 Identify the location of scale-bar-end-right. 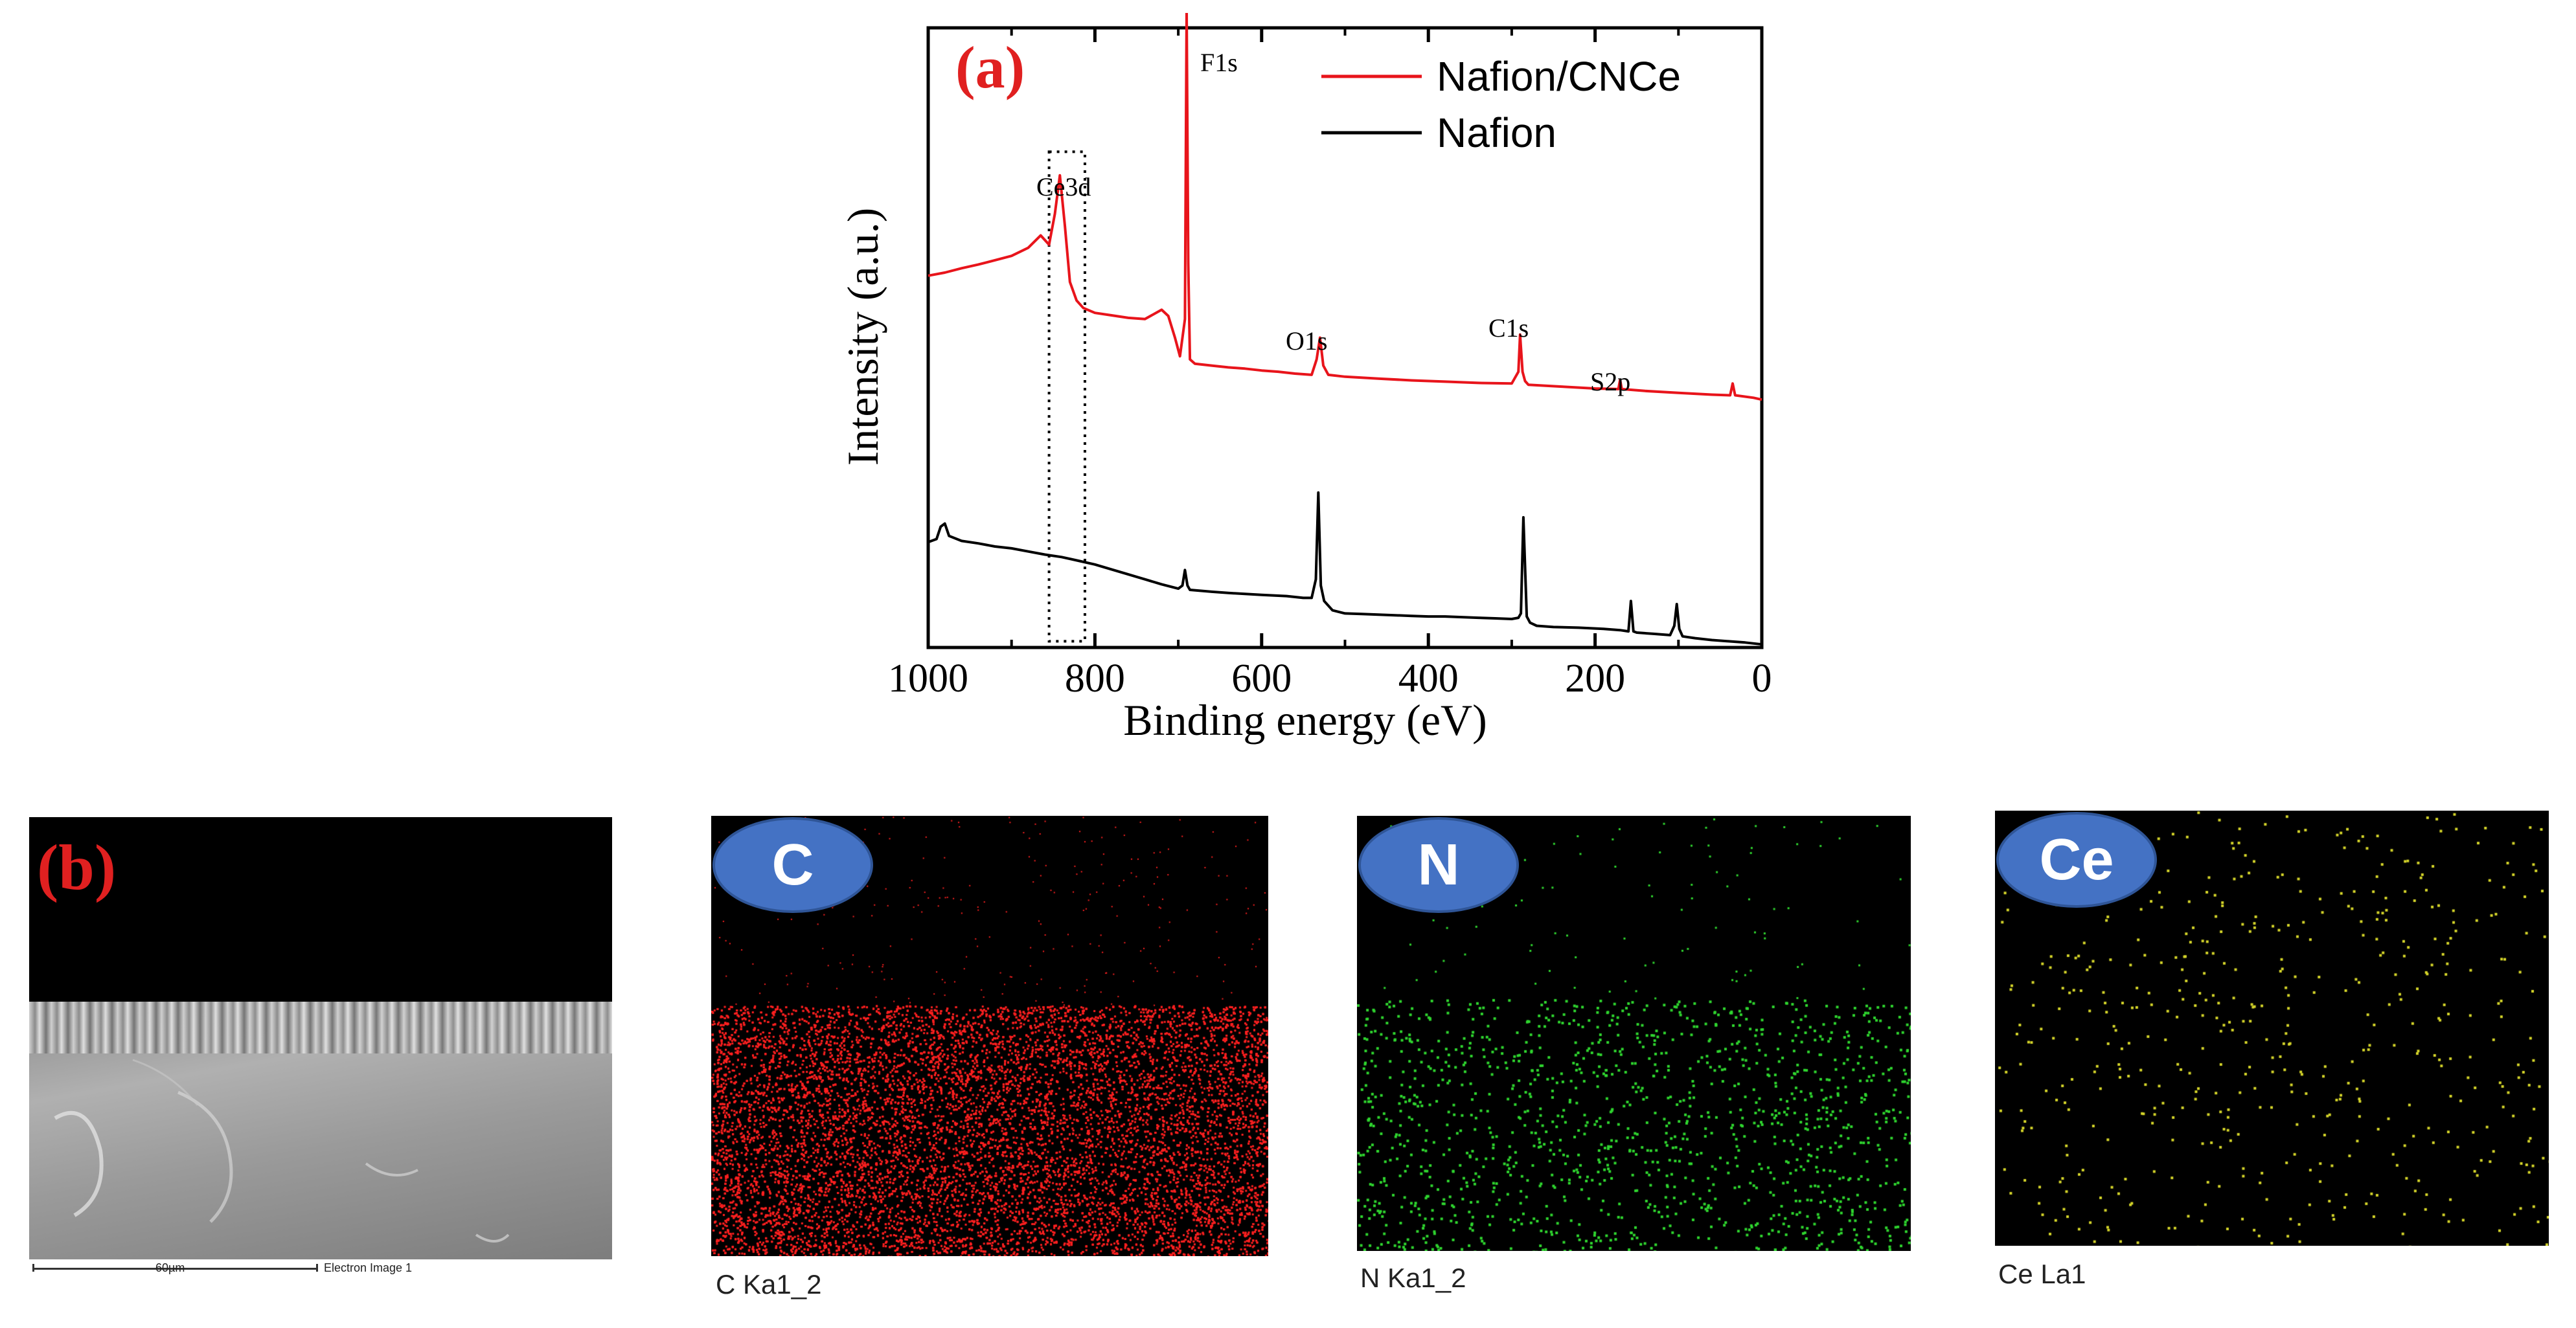
(317, 1268).